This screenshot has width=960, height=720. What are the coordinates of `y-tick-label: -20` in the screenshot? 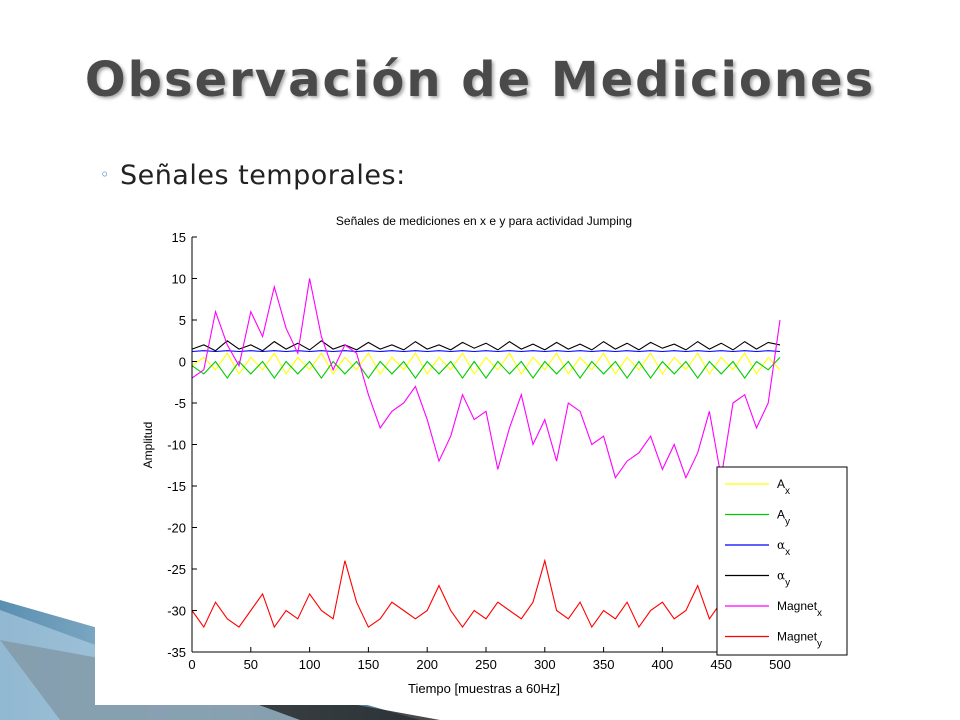 It's located at (176, 528).